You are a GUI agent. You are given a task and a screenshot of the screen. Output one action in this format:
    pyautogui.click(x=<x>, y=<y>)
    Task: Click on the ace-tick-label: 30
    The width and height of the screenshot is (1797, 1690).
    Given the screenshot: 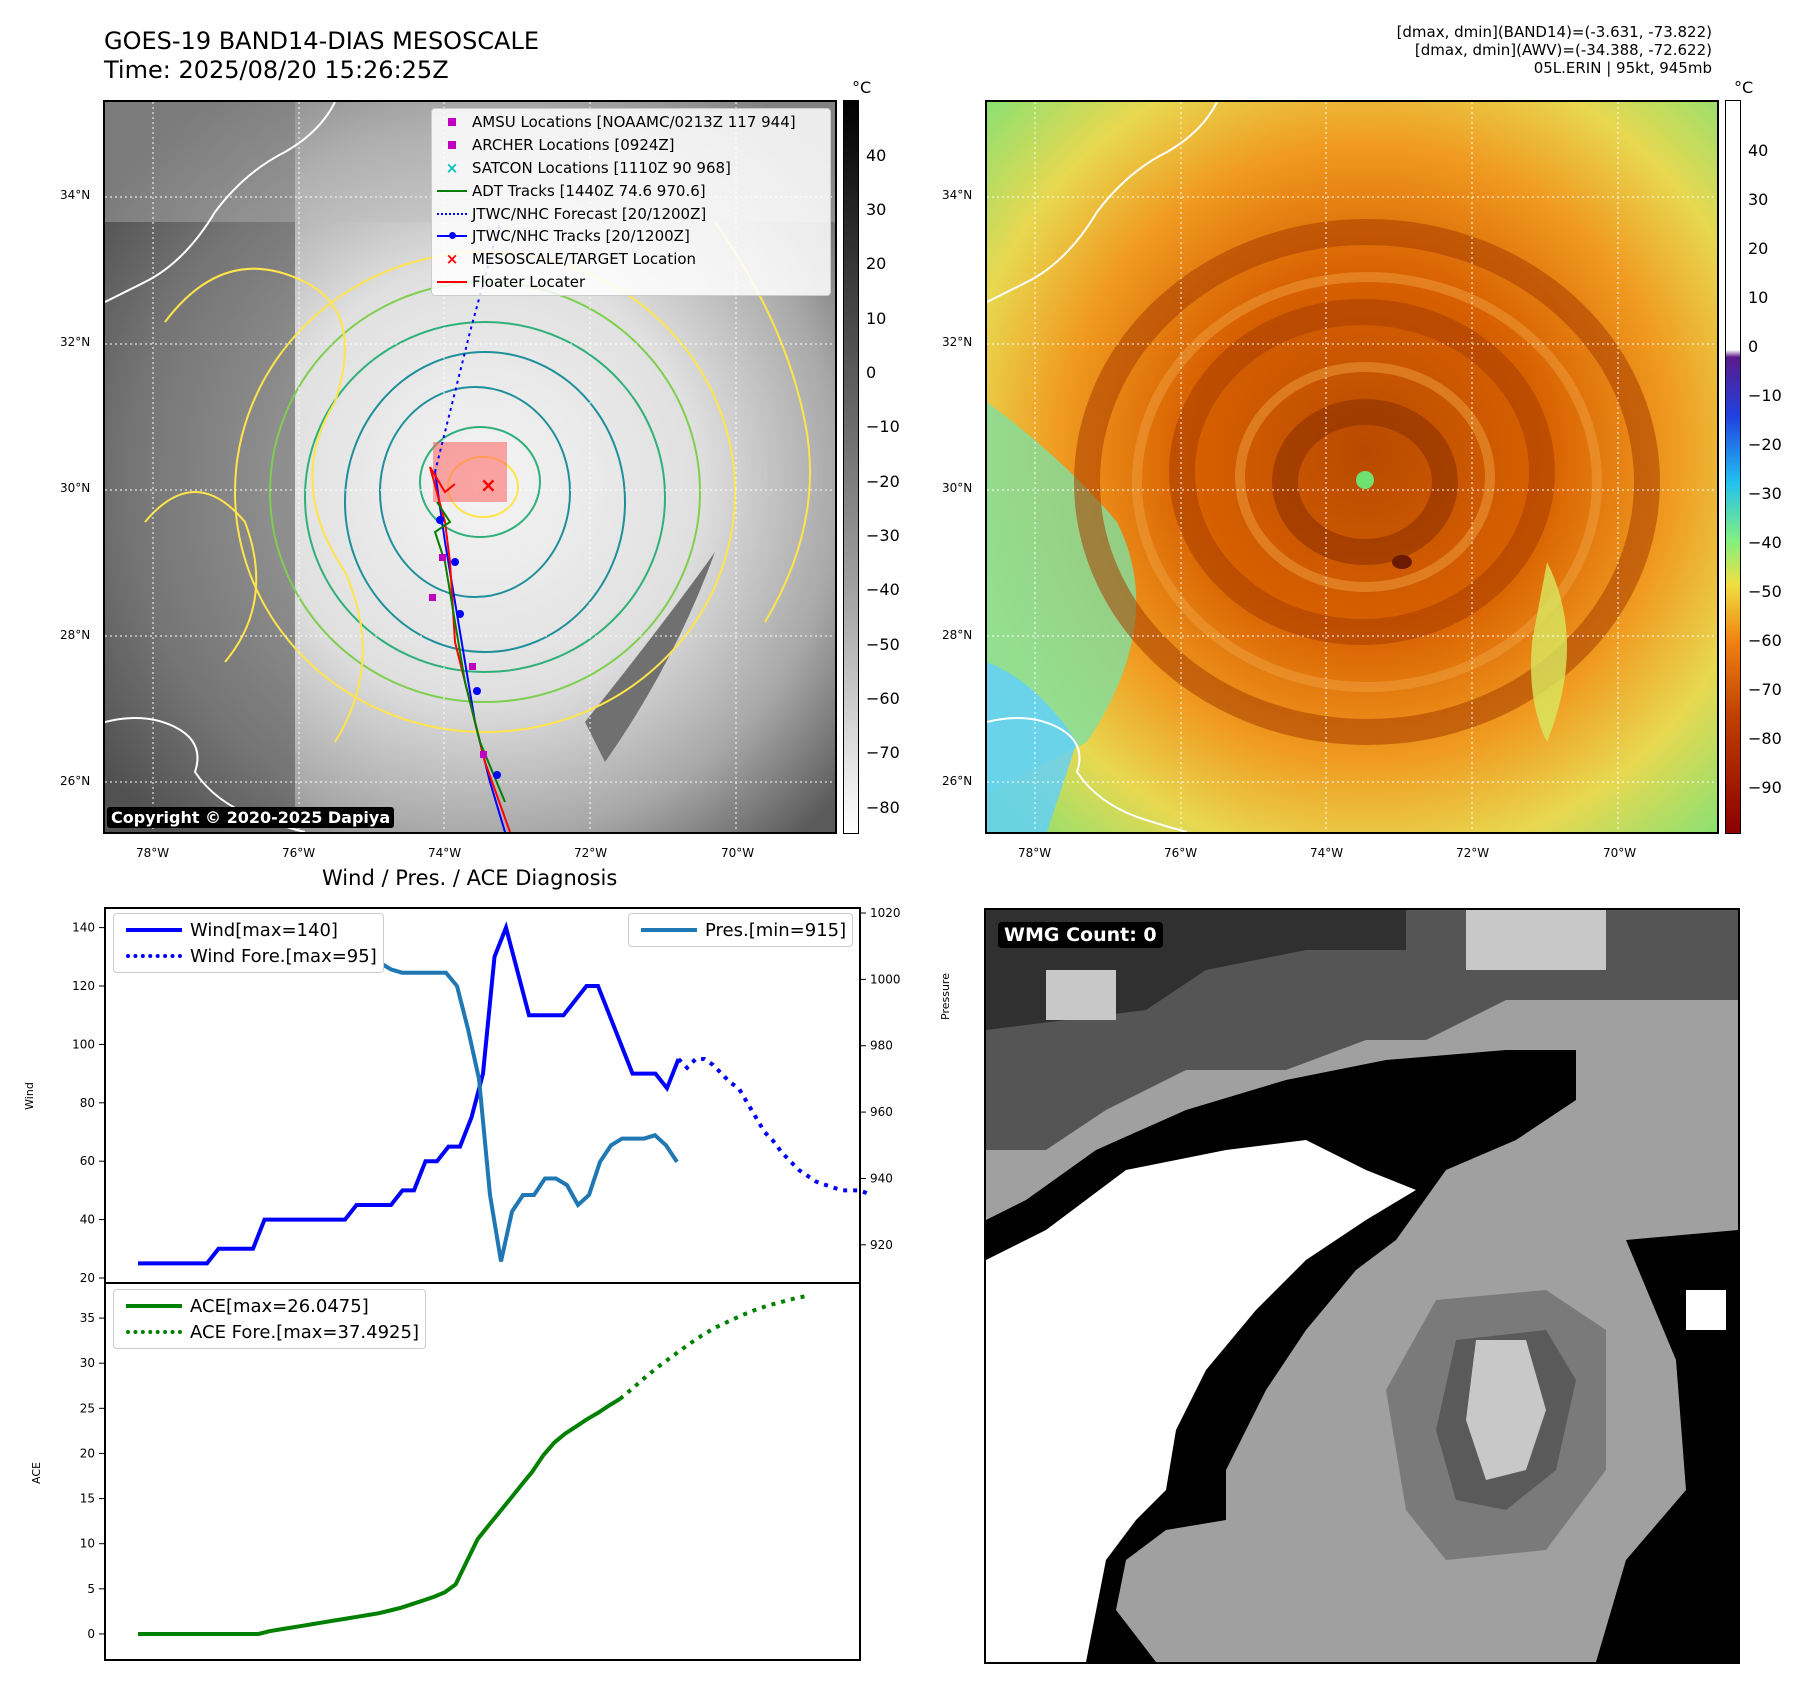 What is the action you would take?
    pyautogui.click(x=87, y=1363)
    